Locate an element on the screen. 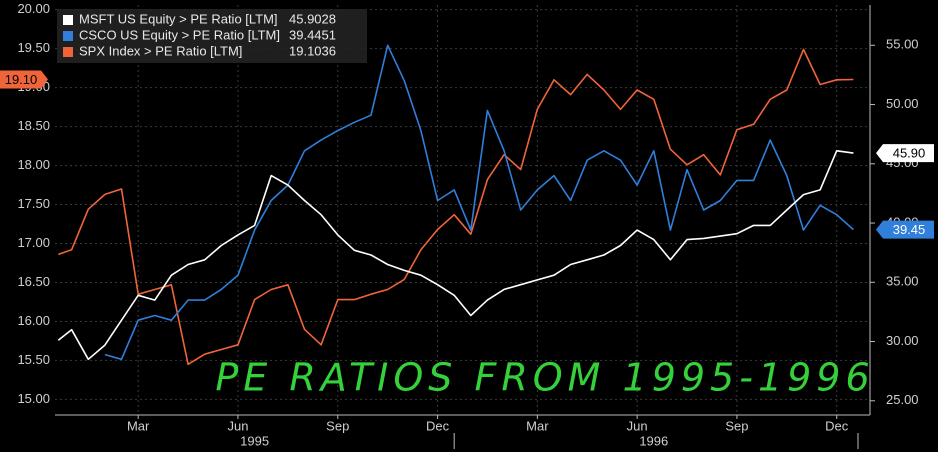 This screenshot has height=452, width=938. legend-value: 45.9028 is located at coordinates (312, 18).